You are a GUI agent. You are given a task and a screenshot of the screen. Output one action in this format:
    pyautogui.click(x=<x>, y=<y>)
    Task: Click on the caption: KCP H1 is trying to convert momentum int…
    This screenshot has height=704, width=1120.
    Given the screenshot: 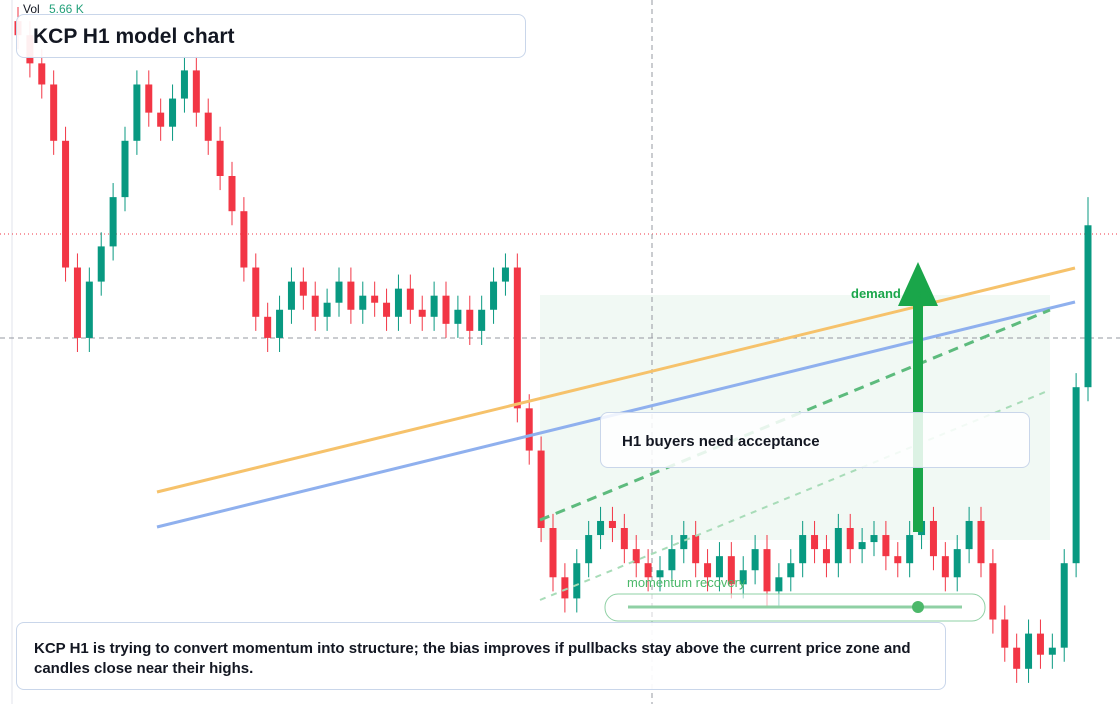 What is the action you would take?
    pyautogui.click(x=472, y=658)
    